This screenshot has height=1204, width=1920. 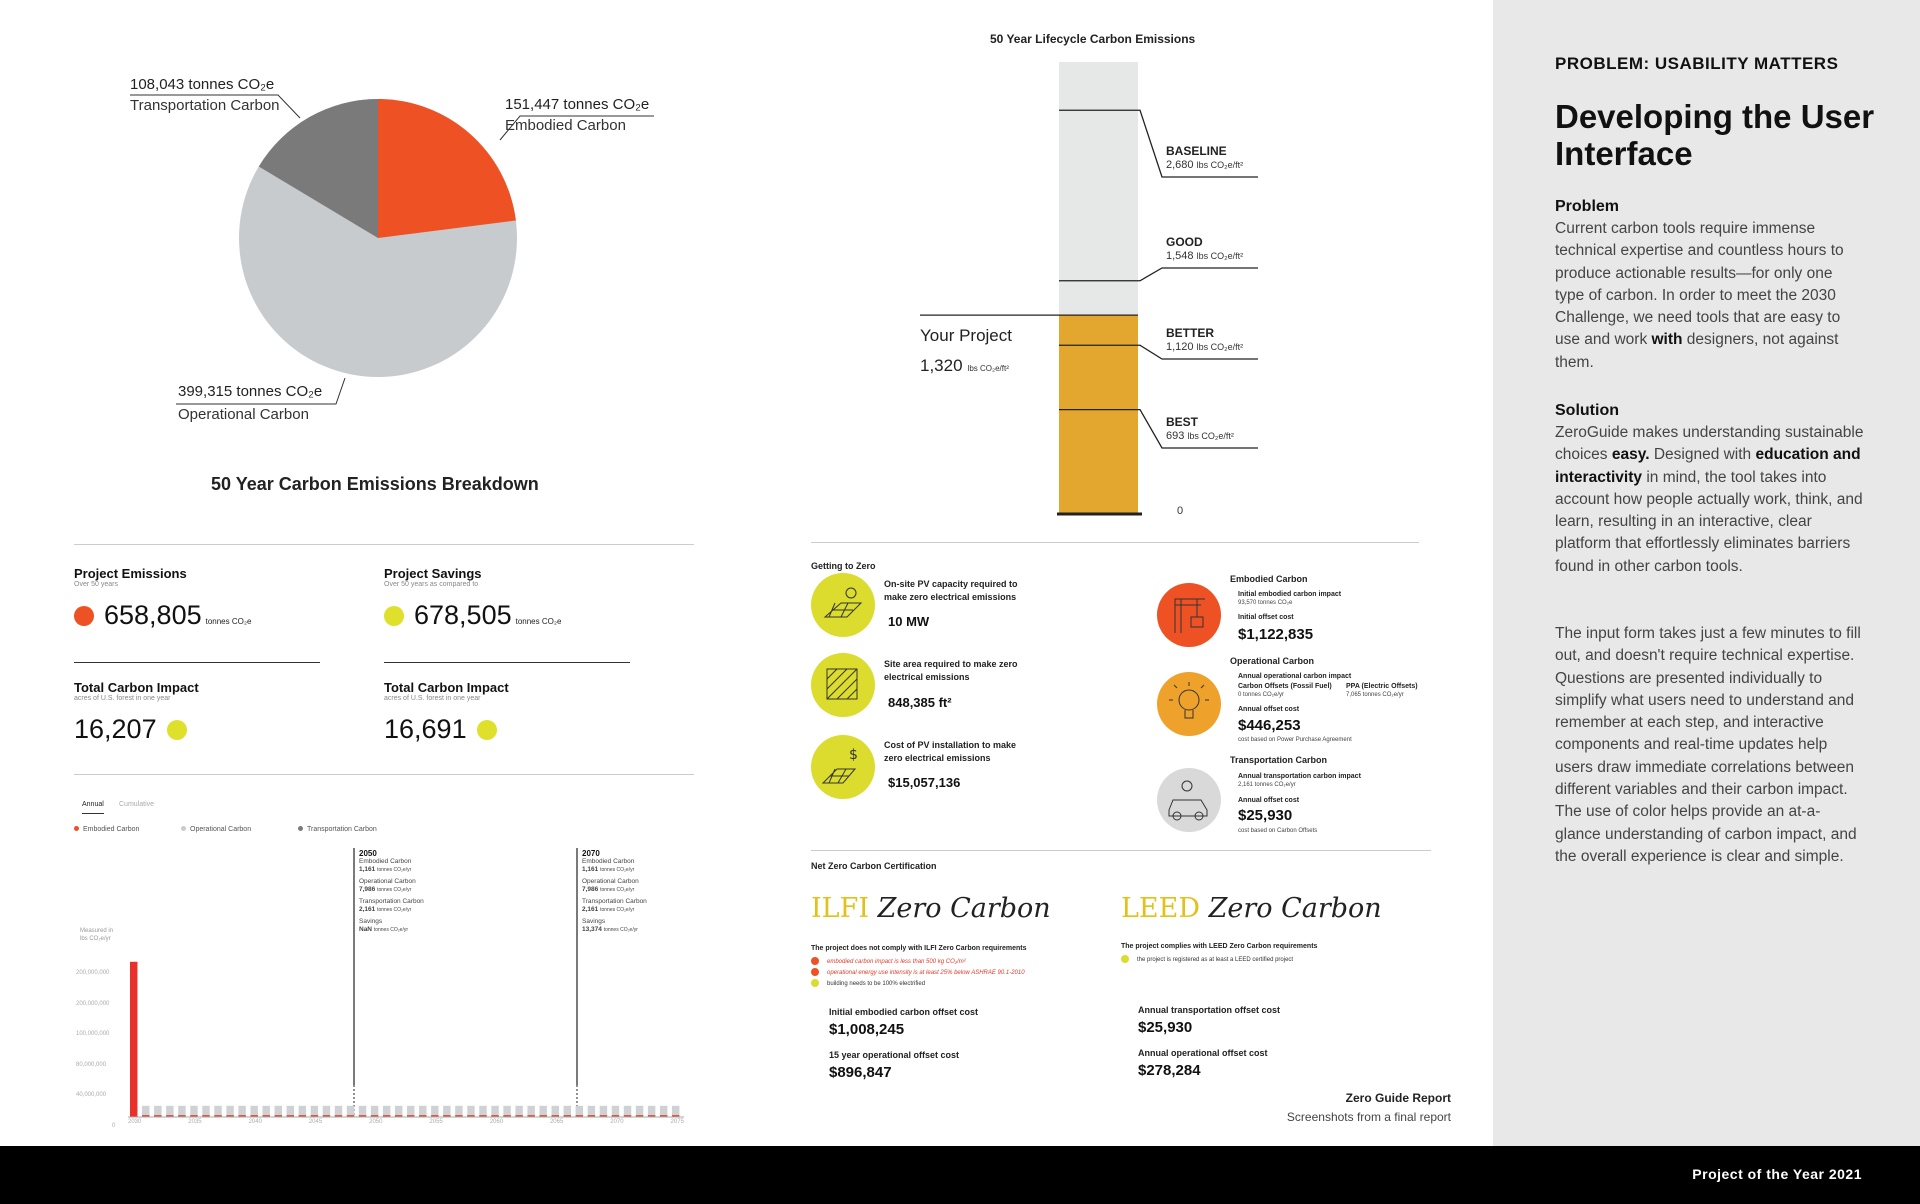 I want to click on pie-slice-transportation, so click(x=318, y=168).